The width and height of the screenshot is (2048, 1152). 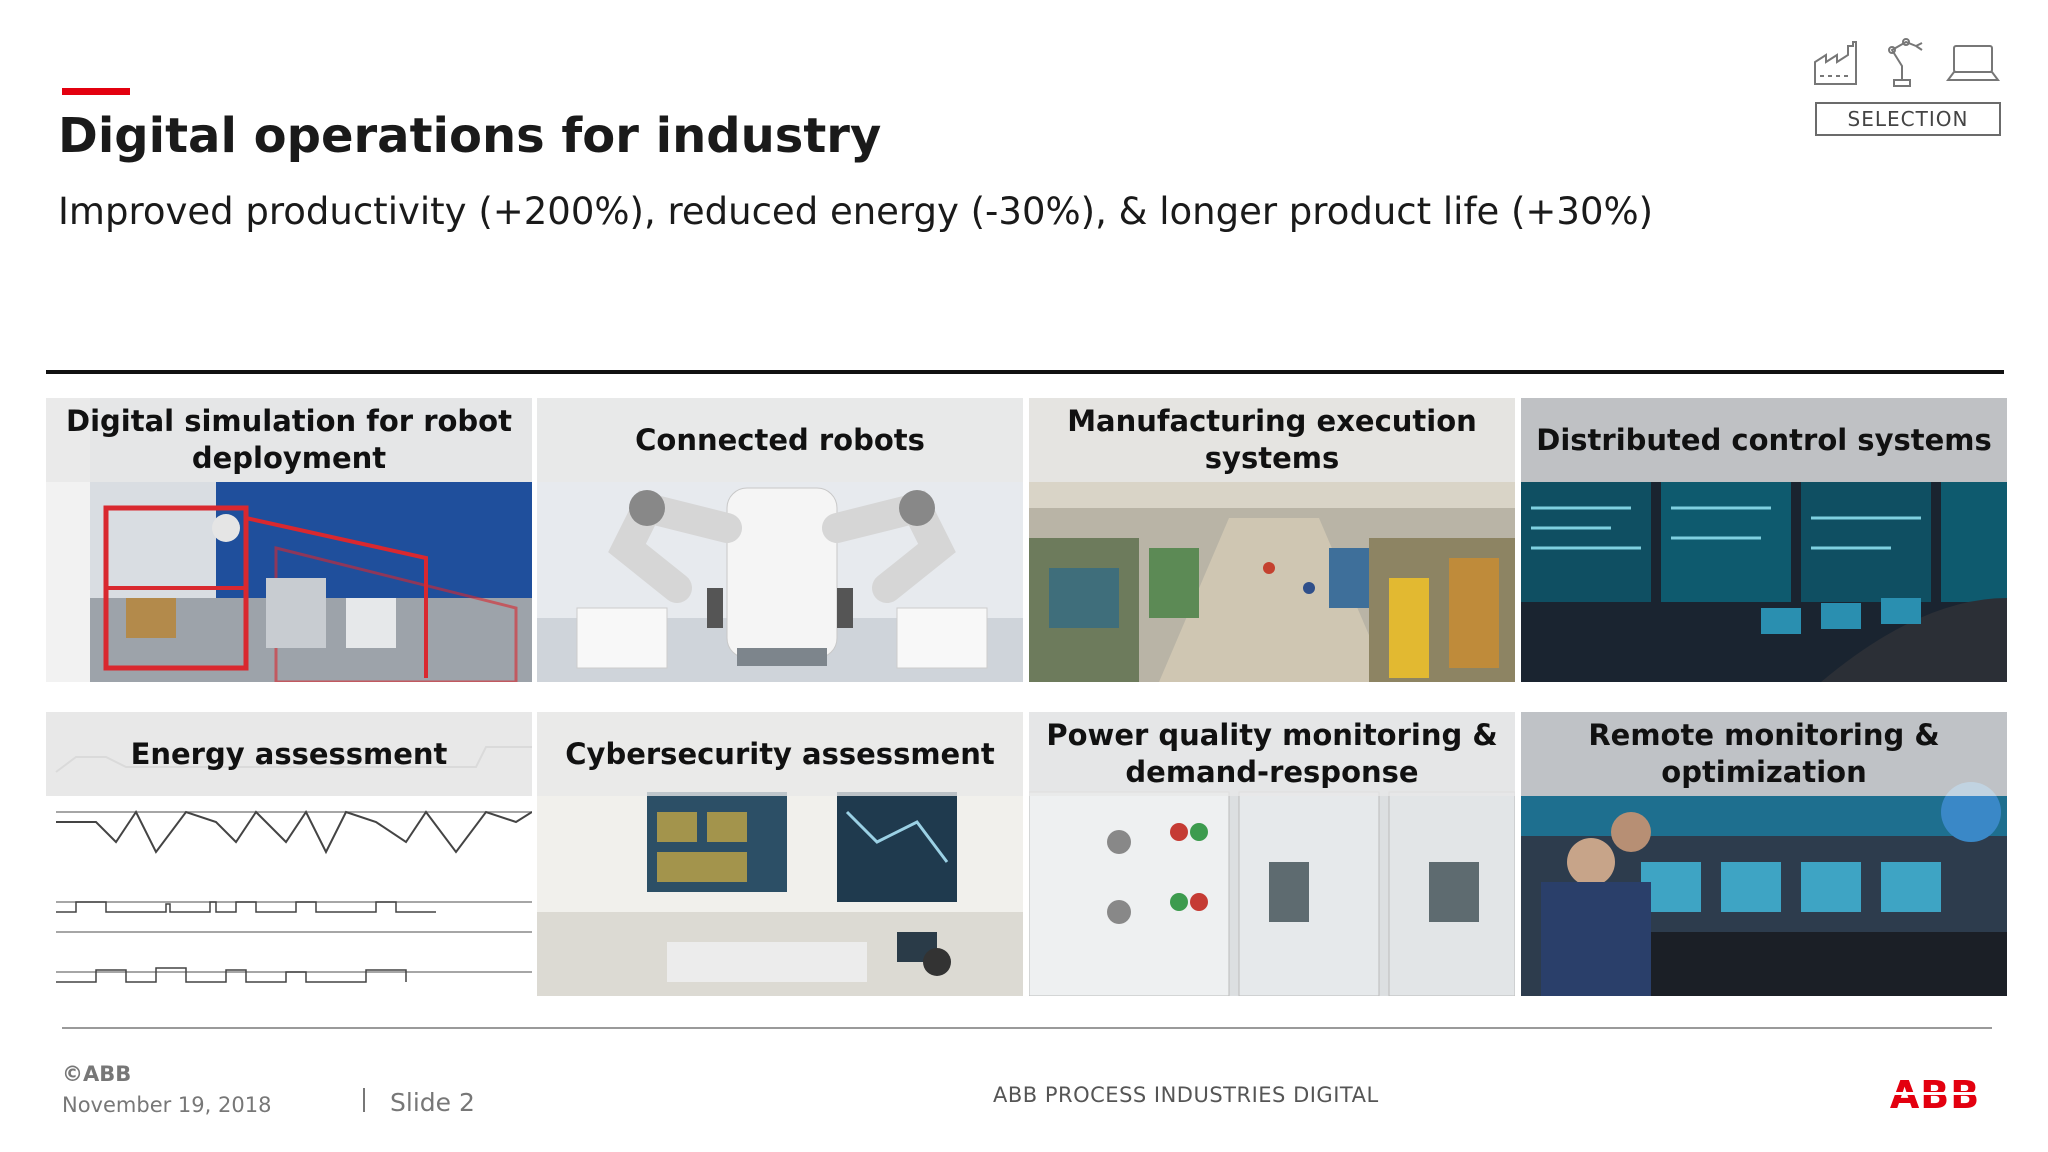 I want to click on tile-label-band: Remote monitoring & optimization, so click(x=1764, y=754).